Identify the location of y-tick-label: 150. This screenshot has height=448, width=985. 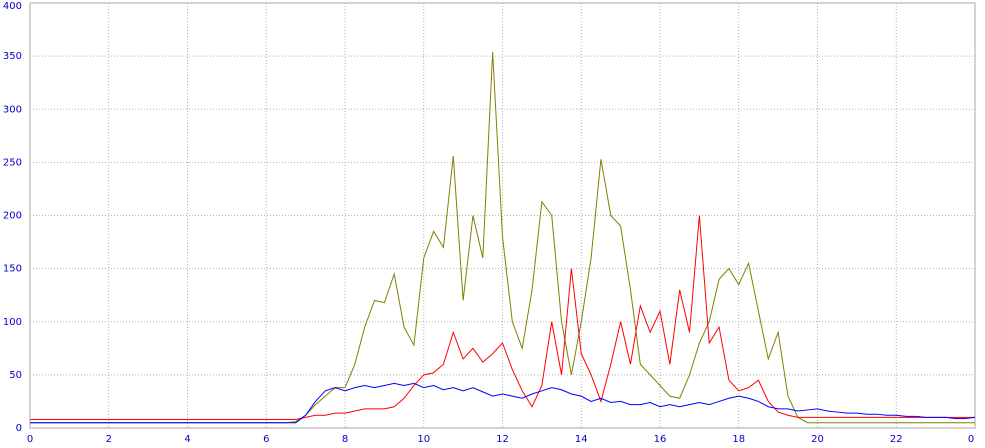
(12, 269).